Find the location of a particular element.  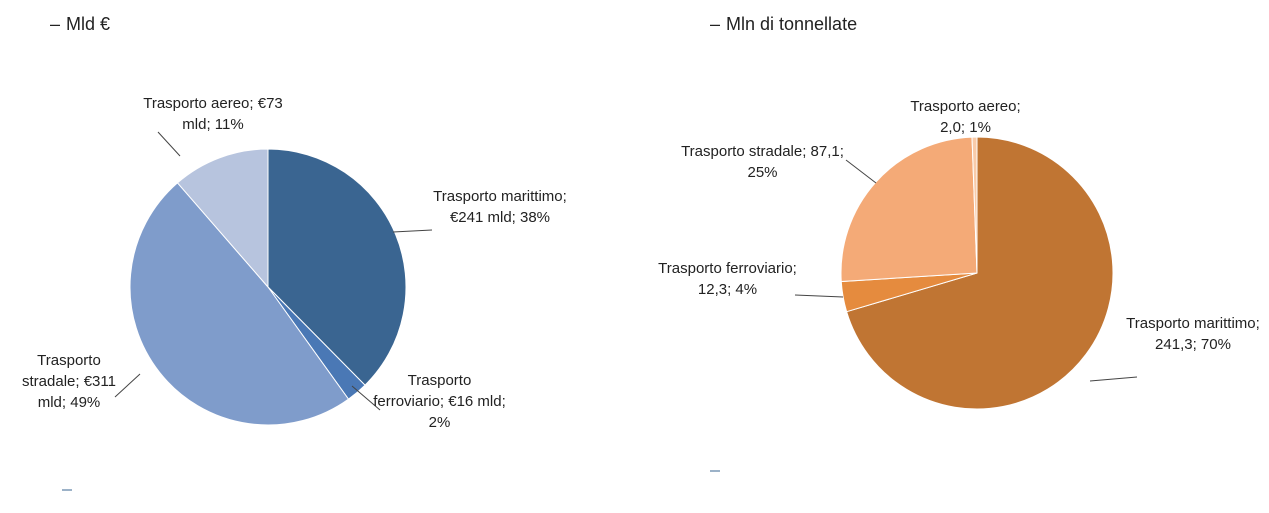

data-label: Trasporto ferroviario; 12,3; 4% is located at coordinates (727, 279).